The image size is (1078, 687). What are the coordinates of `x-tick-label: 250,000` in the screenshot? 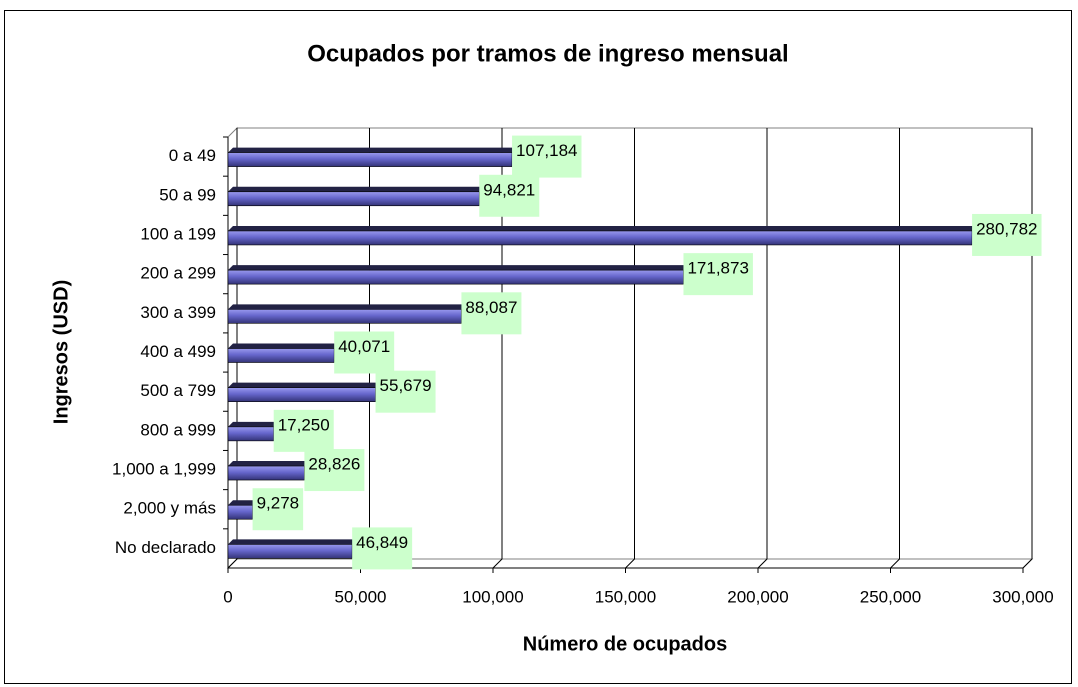 It's located at (890, 596).